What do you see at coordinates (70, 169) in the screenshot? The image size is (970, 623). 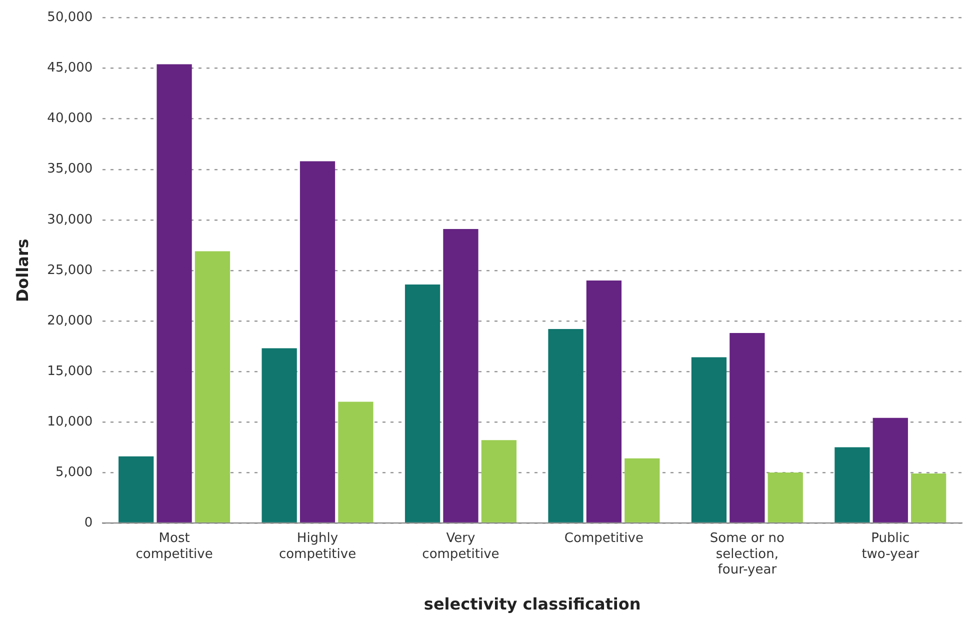 I see `y-tick-label: 35,000` at bounding box center [70, 169].